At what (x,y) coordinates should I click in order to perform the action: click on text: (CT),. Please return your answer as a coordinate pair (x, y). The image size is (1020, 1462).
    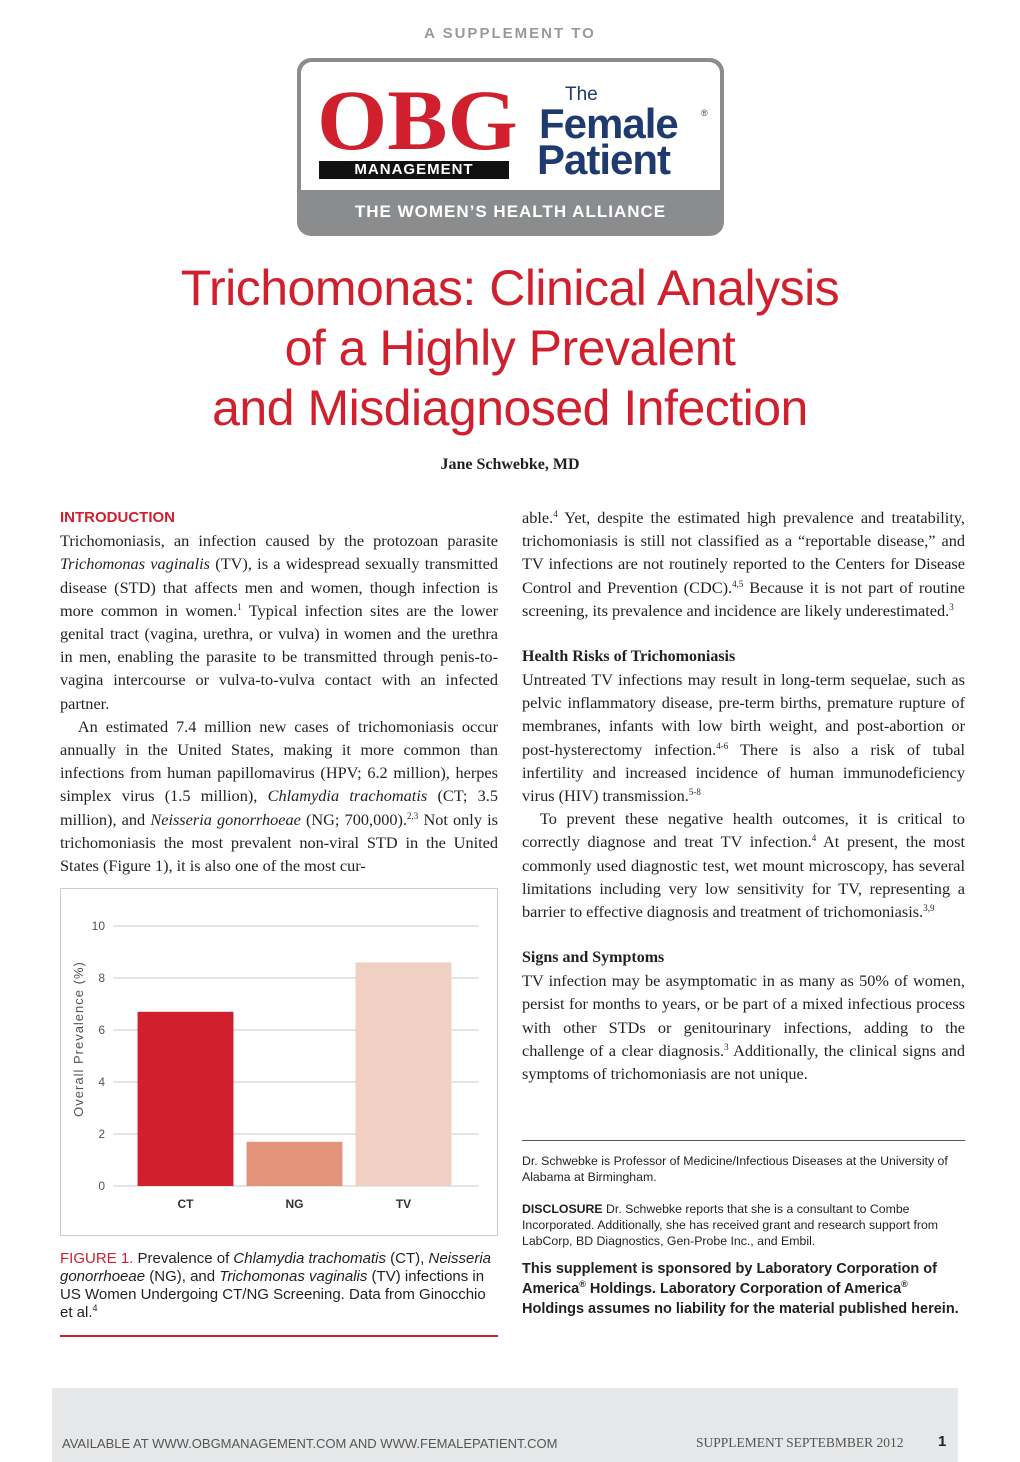
    Looking at the image, I should click on (407, 1258).